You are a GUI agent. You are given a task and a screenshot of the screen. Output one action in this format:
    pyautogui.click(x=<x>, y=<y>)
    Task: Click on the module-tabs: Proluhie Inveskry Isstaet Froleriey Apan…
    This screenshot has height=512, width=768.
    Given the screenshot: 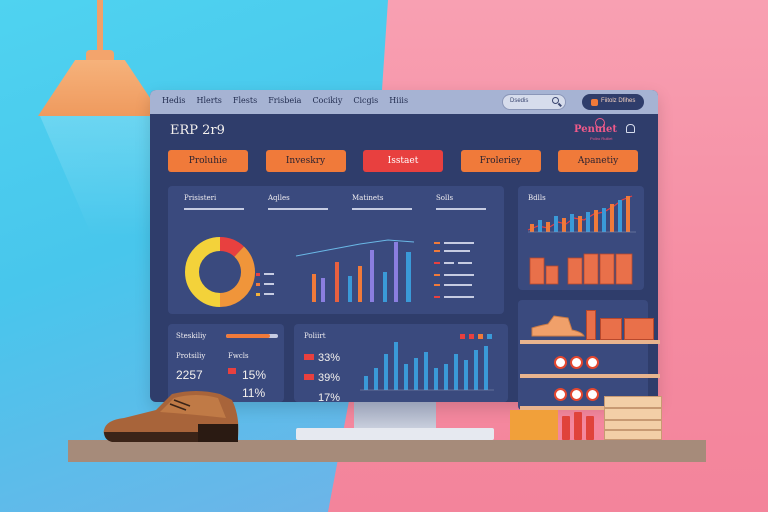 What is the action you would take?
    pyautogui.click(x=403, y=161)
    